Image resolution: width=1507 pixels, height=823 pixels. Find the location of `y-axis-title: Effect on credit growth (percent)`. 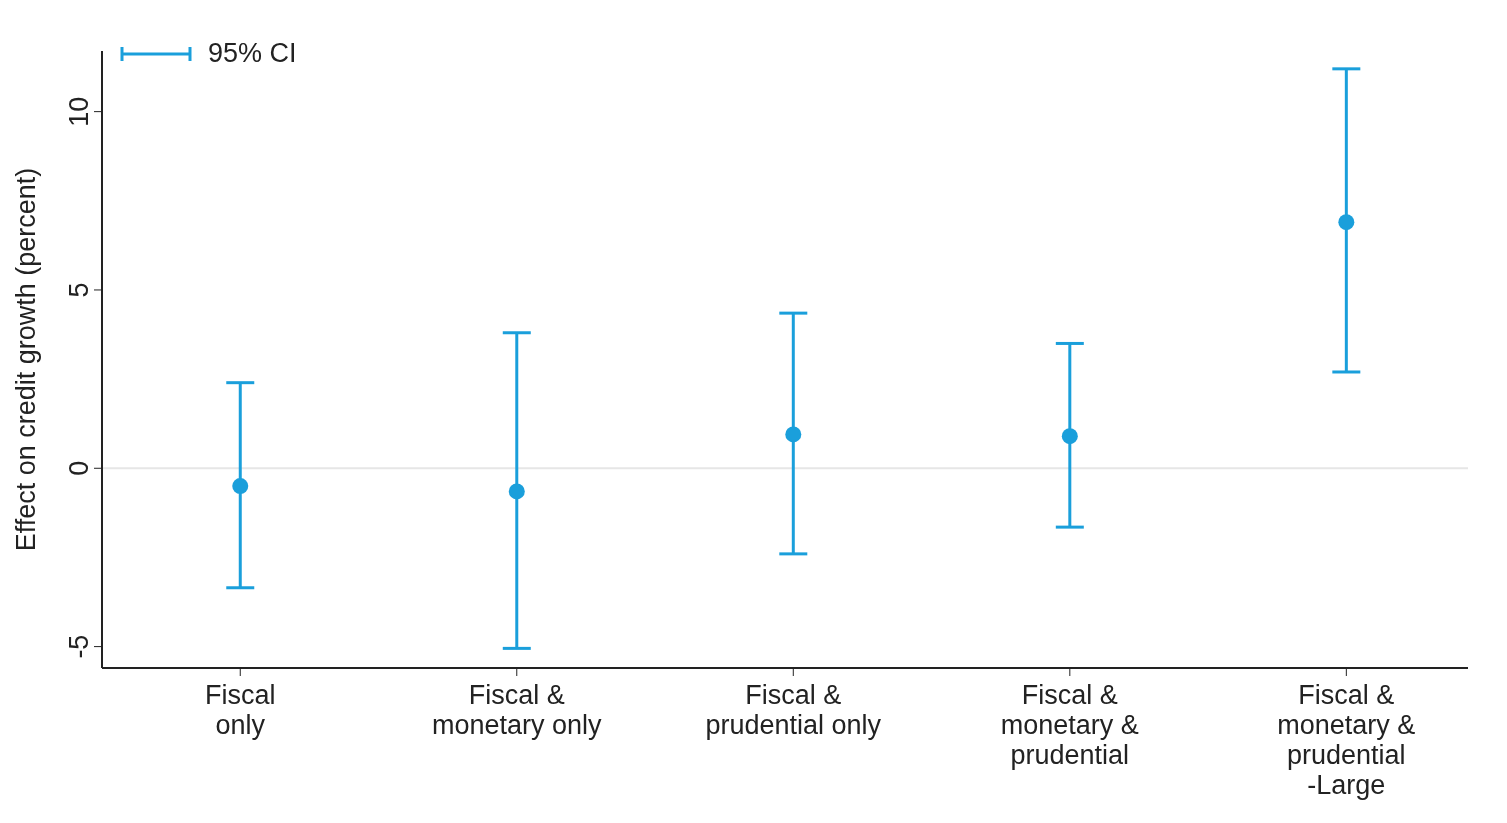

y-axis-title: Effect on credit growth (percent) is located at coordinates (25, 359).